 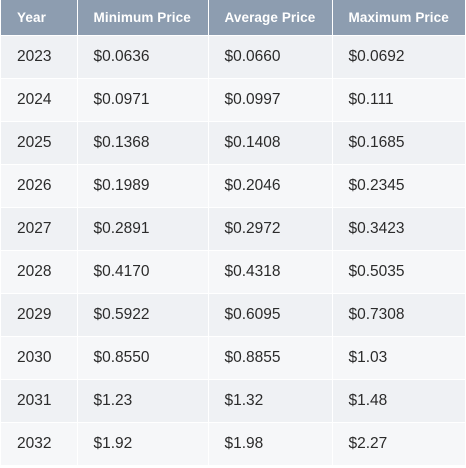 I want to click on average-price-cell: $0.1408, so click(x=270, y=143).